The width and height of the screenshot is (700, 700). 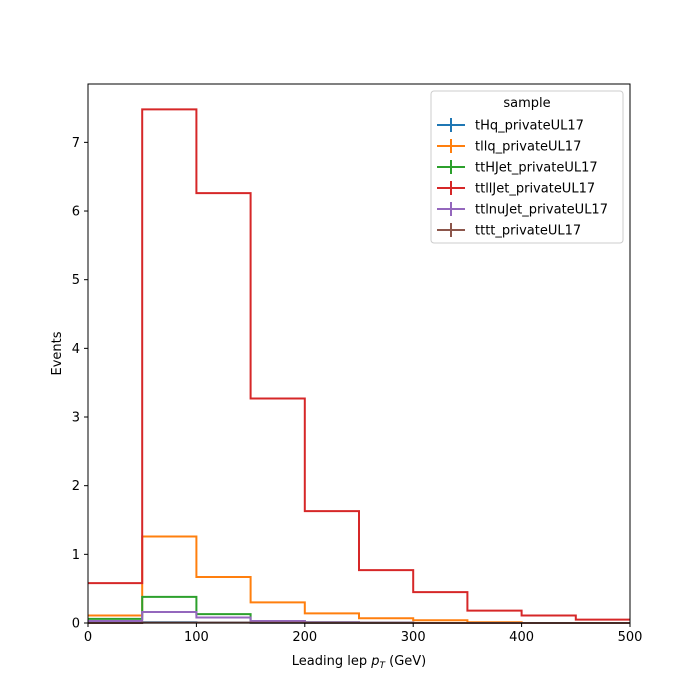 I want to click on legend-item: tttt_privateUL17, so click(x=509, y=231).